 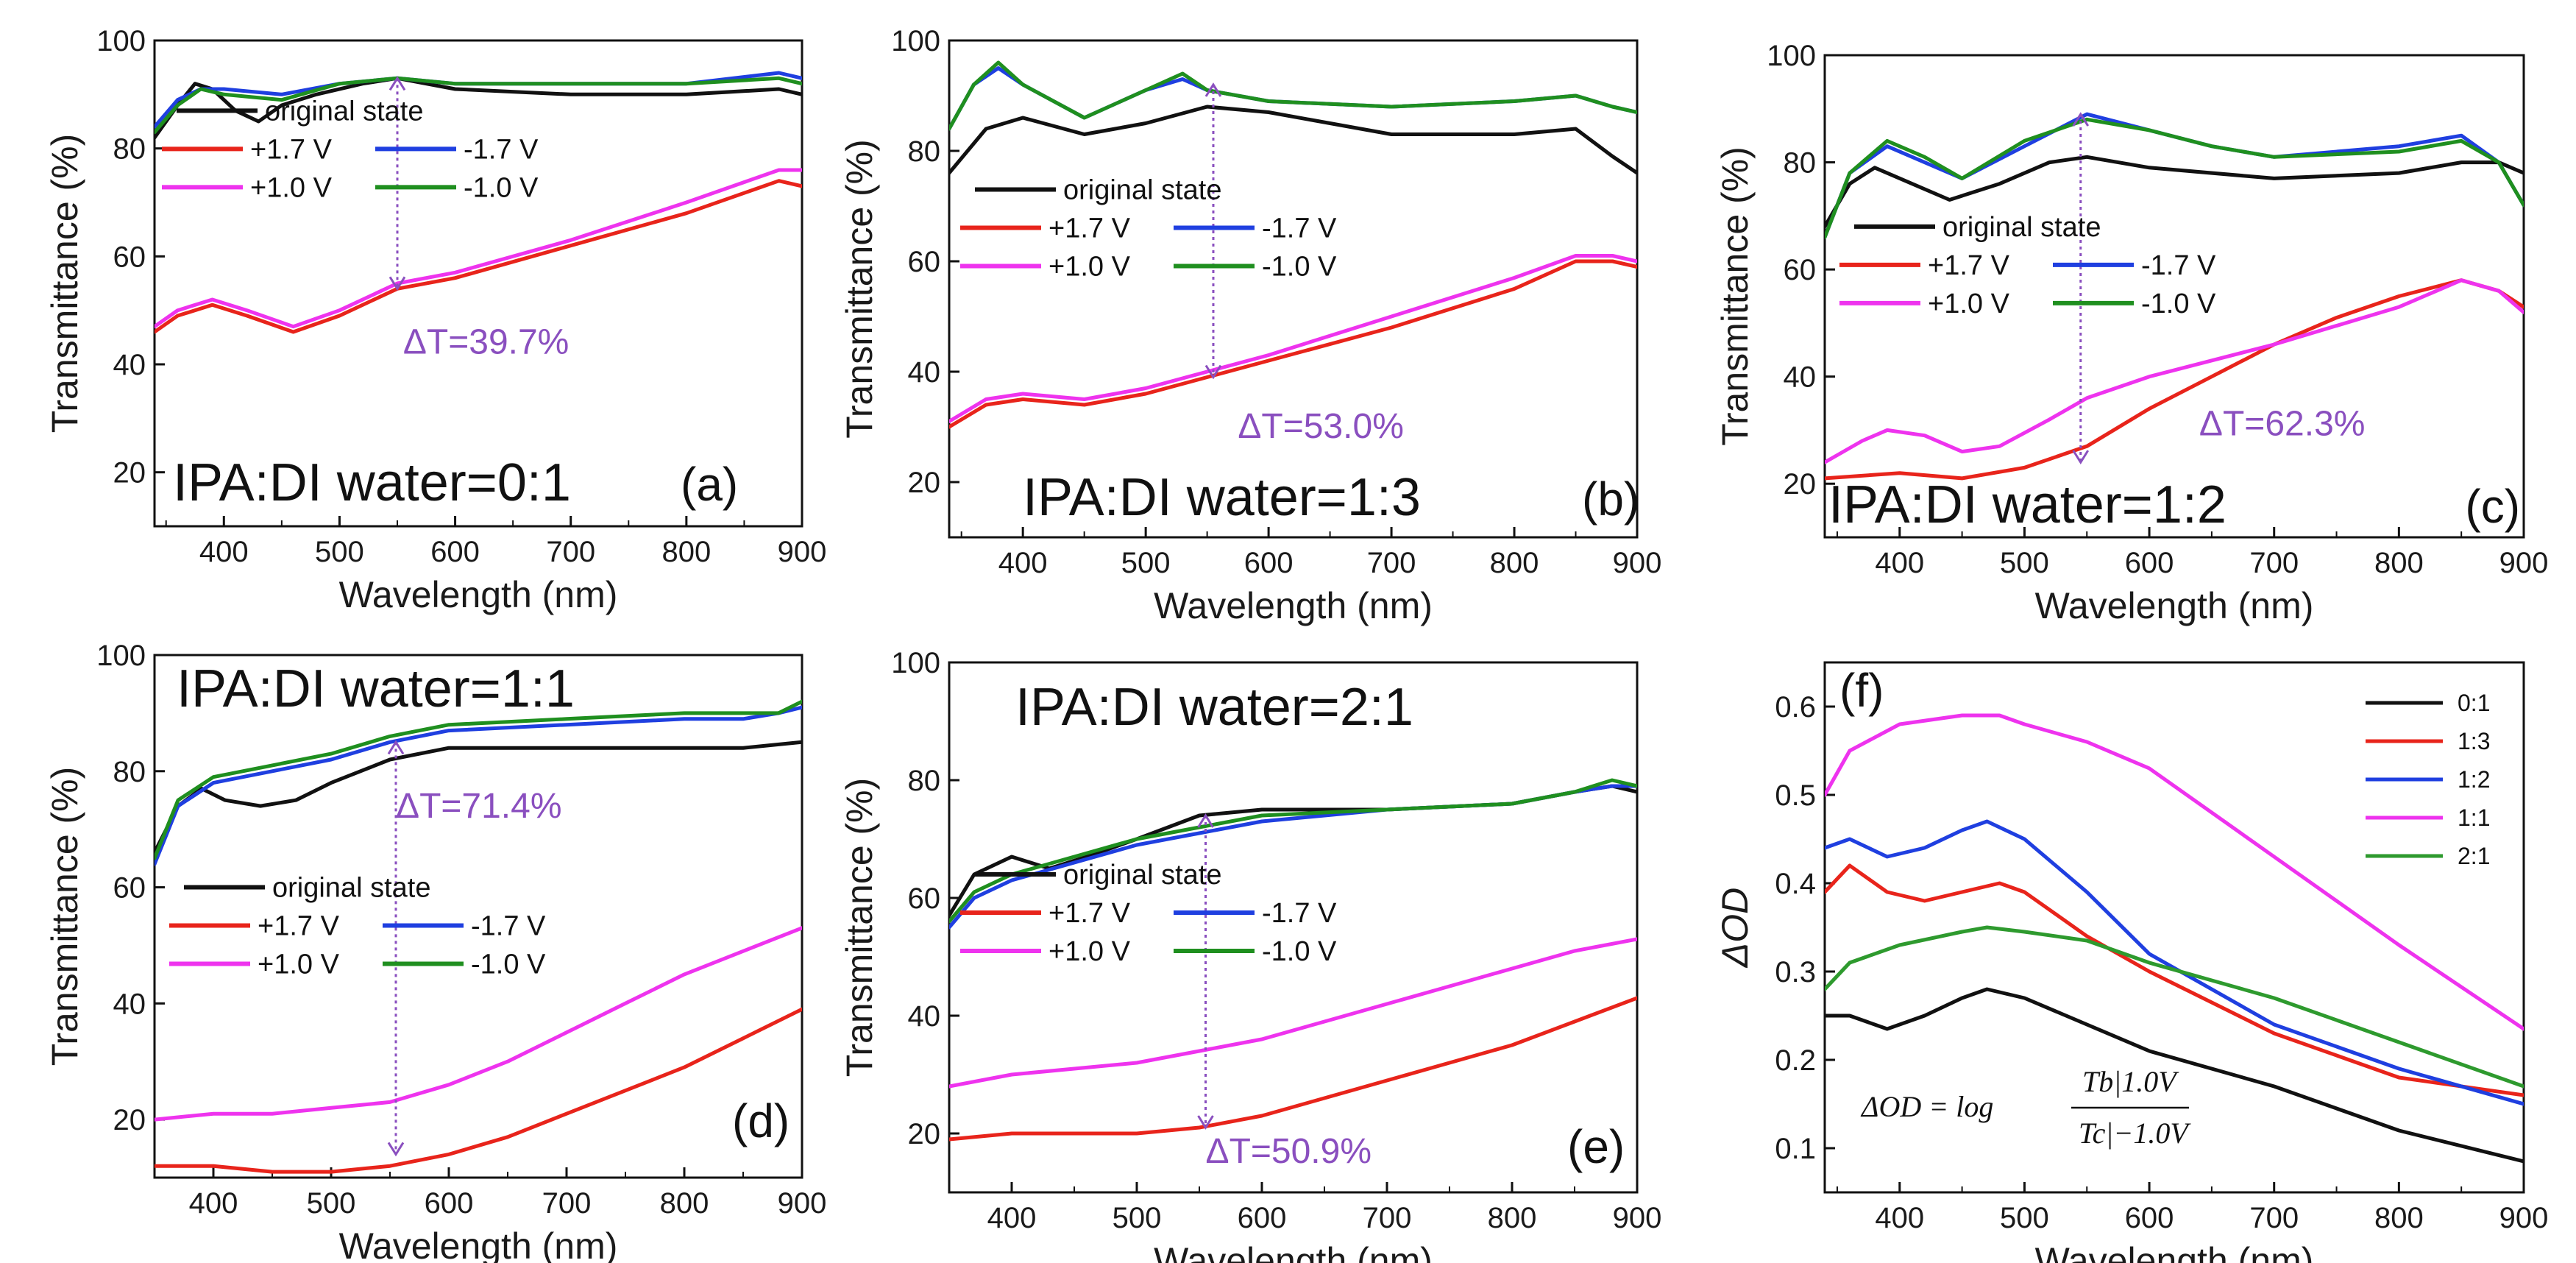 What do you see at coordinates (1795, 1149) in the screenshot?
I see `y-tick-label-f-0: 0.1` at bounding box center [1795, 1149].